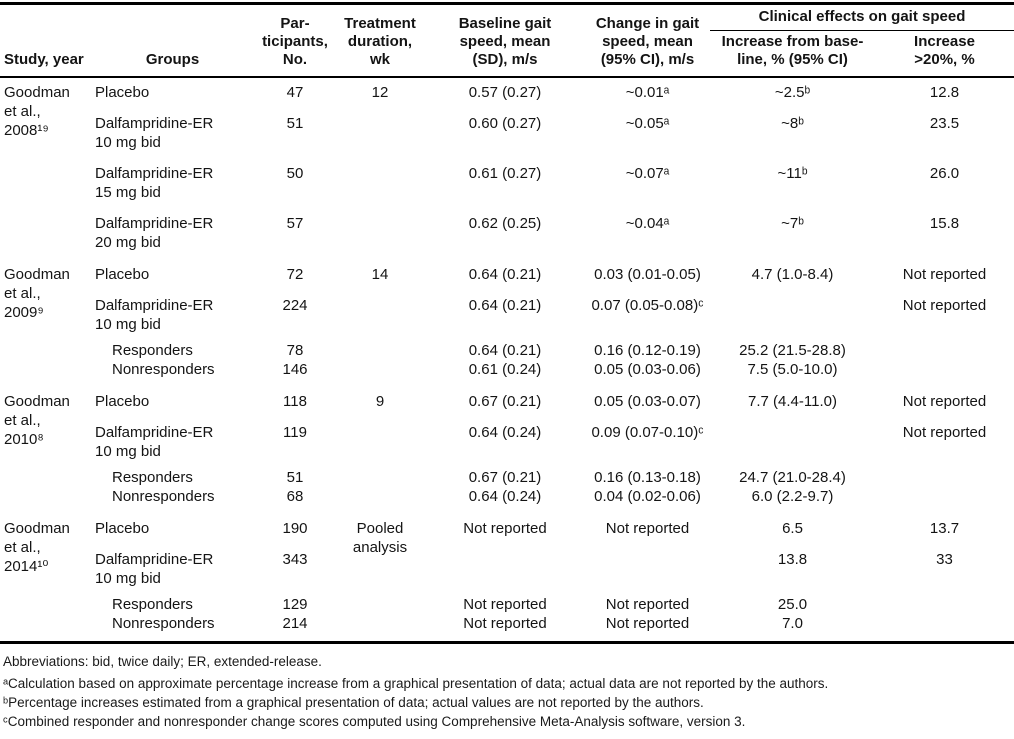 The width and height of the screenshot is (1014, 739). I want to click on duration-cell: Pooled analysis, so click(380, 538).